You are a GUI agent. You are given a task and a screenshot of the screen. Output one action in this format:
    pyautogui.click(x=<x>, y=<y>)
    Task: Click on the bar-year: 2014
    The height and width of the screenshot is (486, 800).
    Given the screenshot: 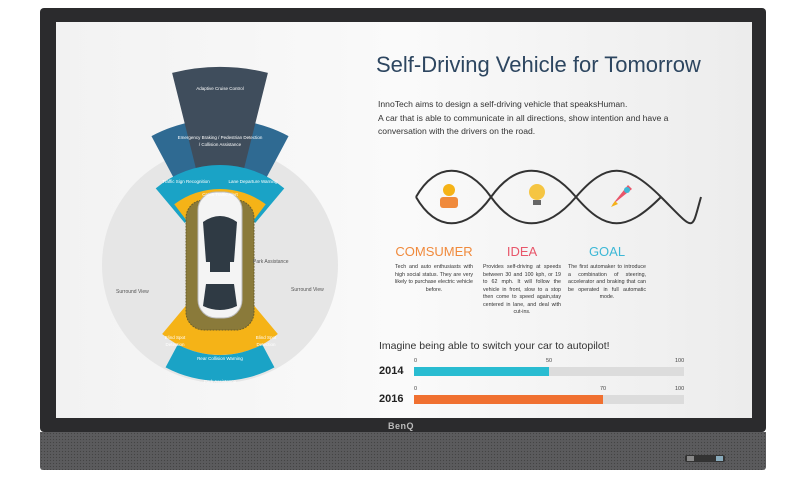 What is the action you would take?
    pyautogui.click(x=391, y=371)
    